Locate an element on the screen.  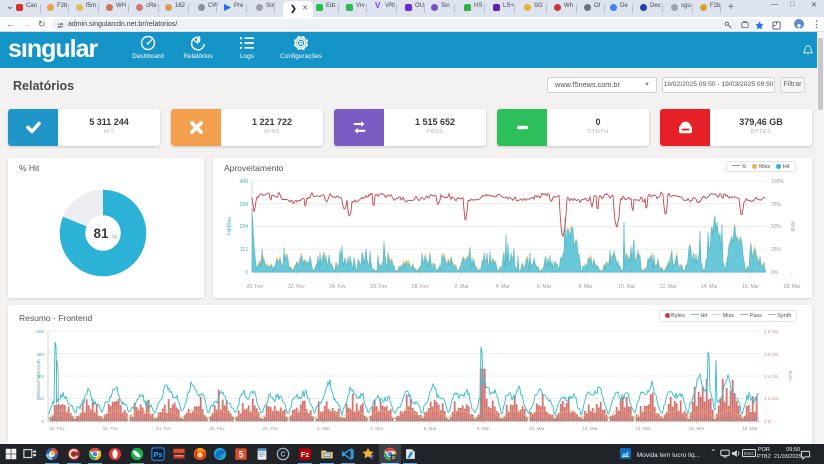
svg-text: C is located at coordinates (282, 455).